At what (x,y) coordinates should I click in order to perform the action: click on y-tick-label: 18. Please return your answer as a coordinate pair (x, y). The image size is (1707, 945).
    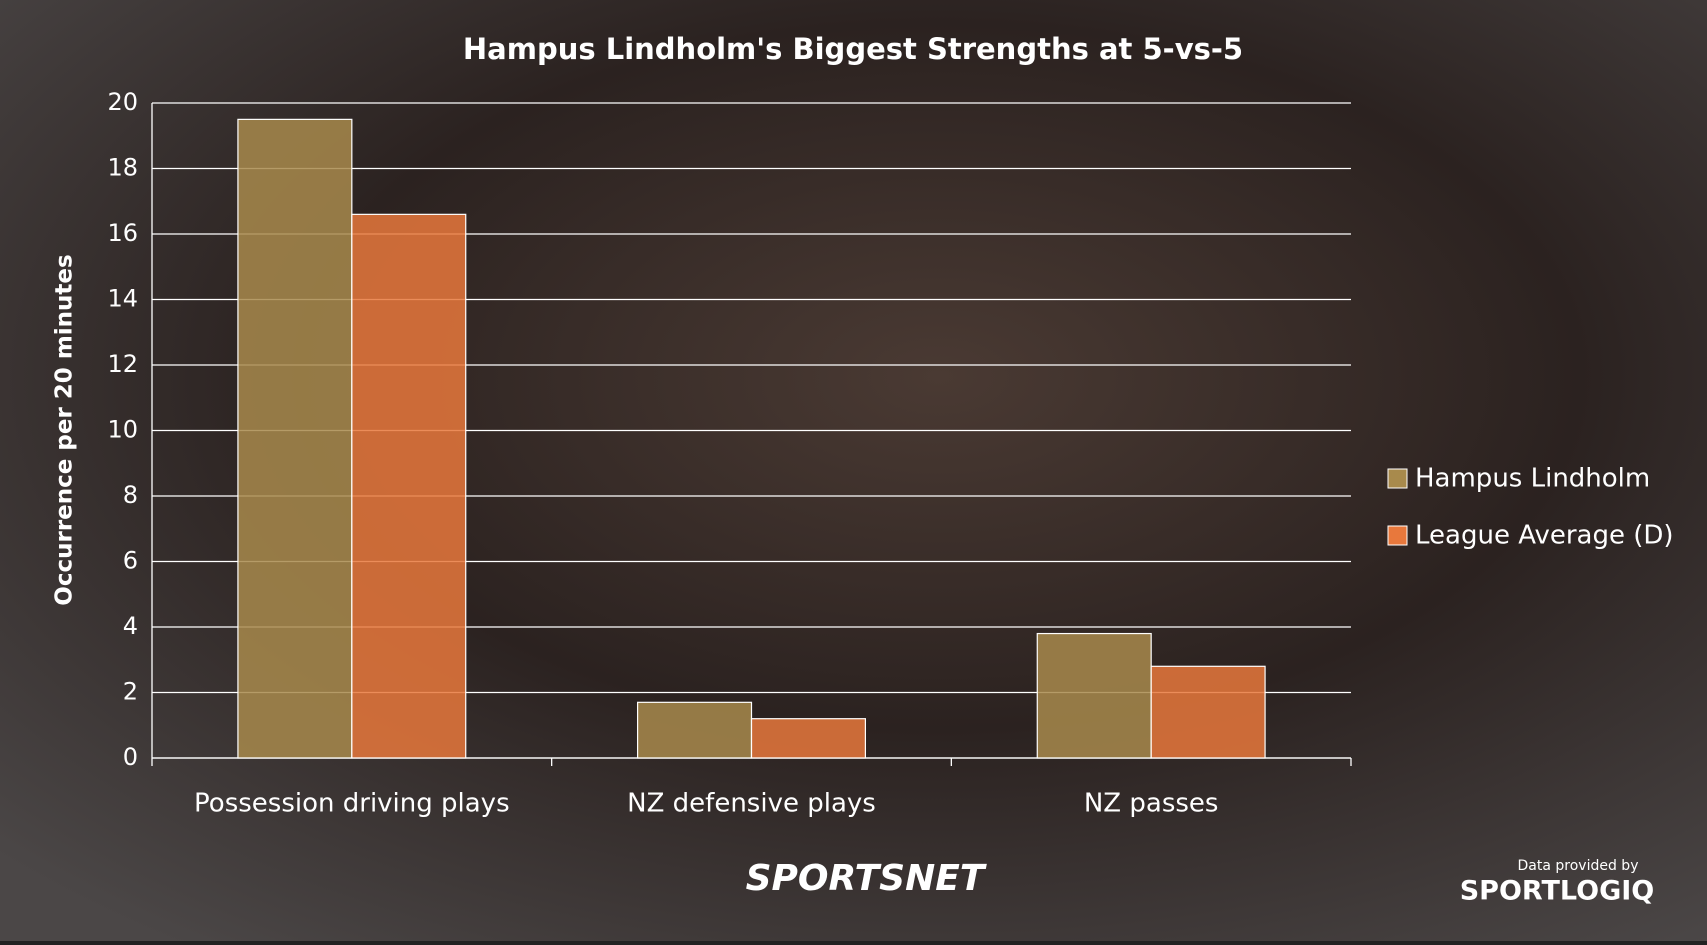
    Looking at the image, I should click on (122, 168).